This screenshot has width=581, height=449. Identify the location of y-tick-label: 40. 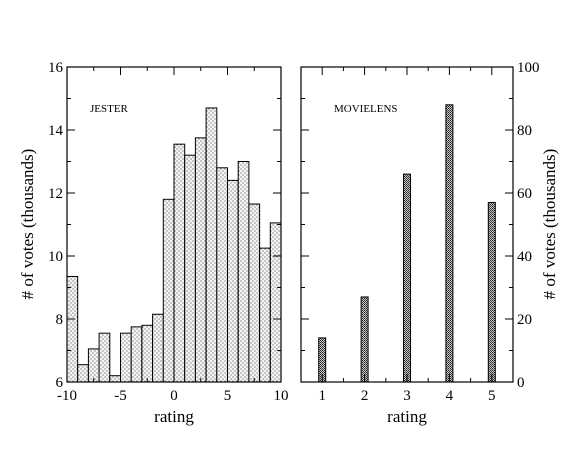
(524, 257).